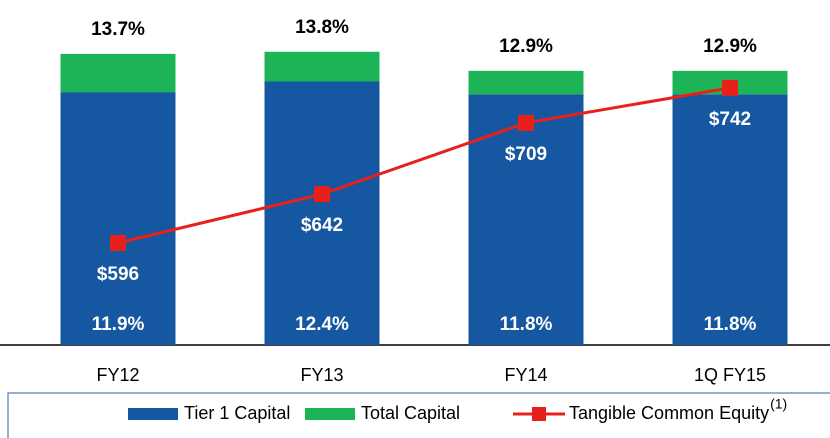 This screenshot has height=438, width=830. I want to click on legend-label: Tangible Common Equity, so click(669, 413).